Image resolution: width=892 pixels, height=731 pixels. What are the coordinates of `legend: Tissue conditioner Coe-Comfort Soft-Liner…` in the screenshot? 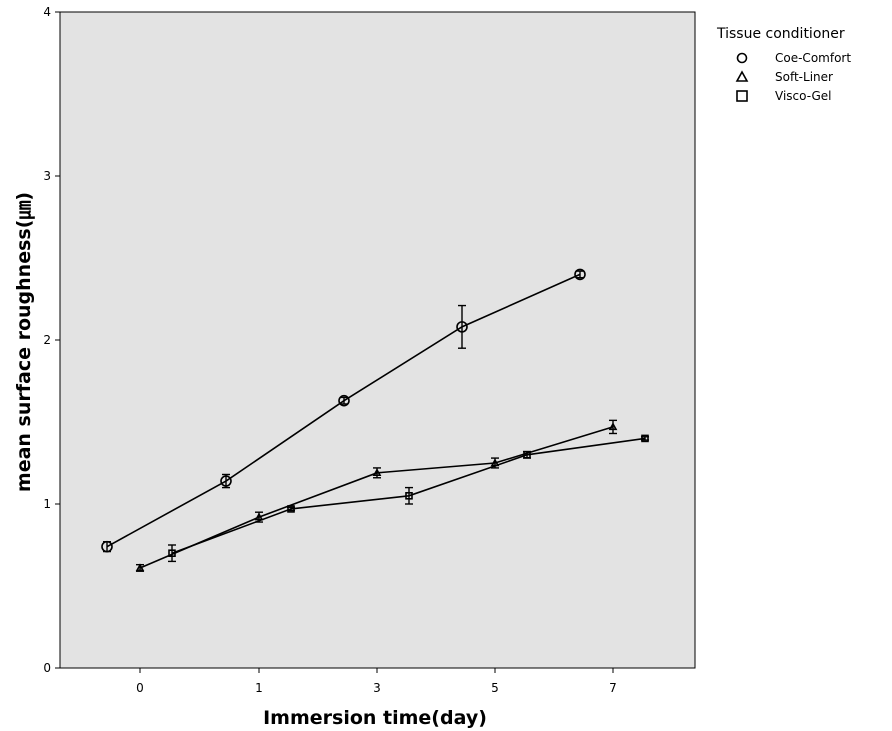 It's located at (783, 64).